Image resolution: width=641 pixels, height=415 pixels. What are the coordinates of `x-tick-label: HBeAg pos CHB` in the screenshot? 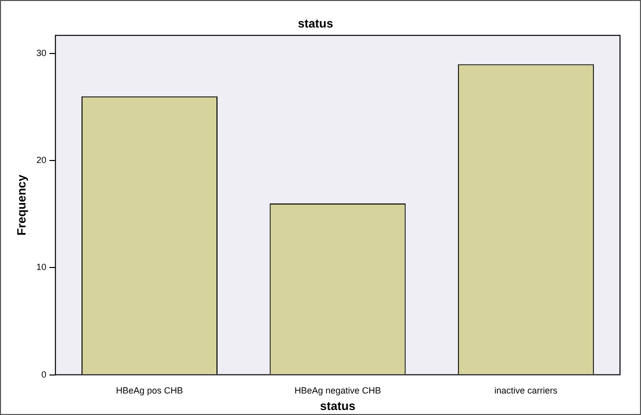 It's located at (150, 391).